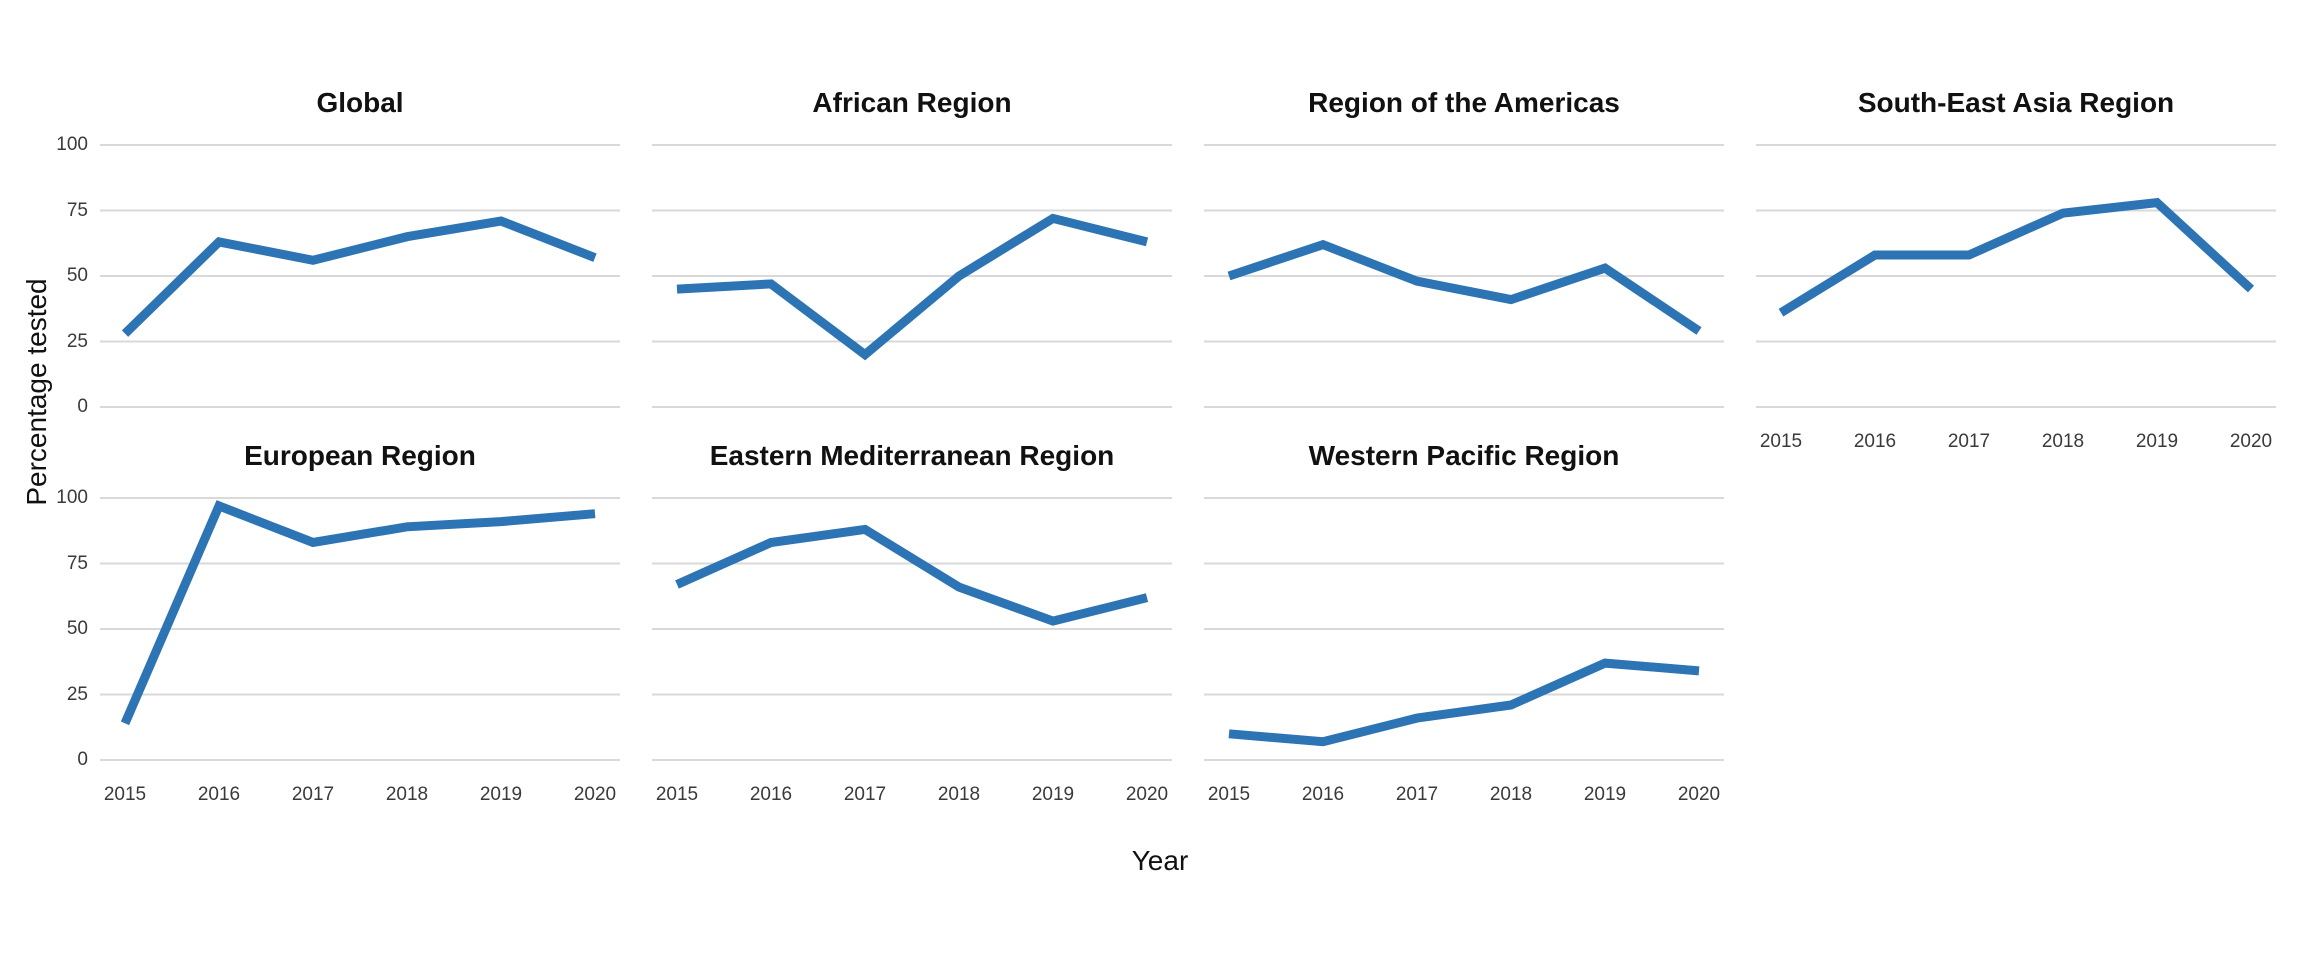  Describe the element at coordinates (2063, 441) in the screenshot. I see `x-tick-label-south-east-asia-region-2018: 2018` at that location.